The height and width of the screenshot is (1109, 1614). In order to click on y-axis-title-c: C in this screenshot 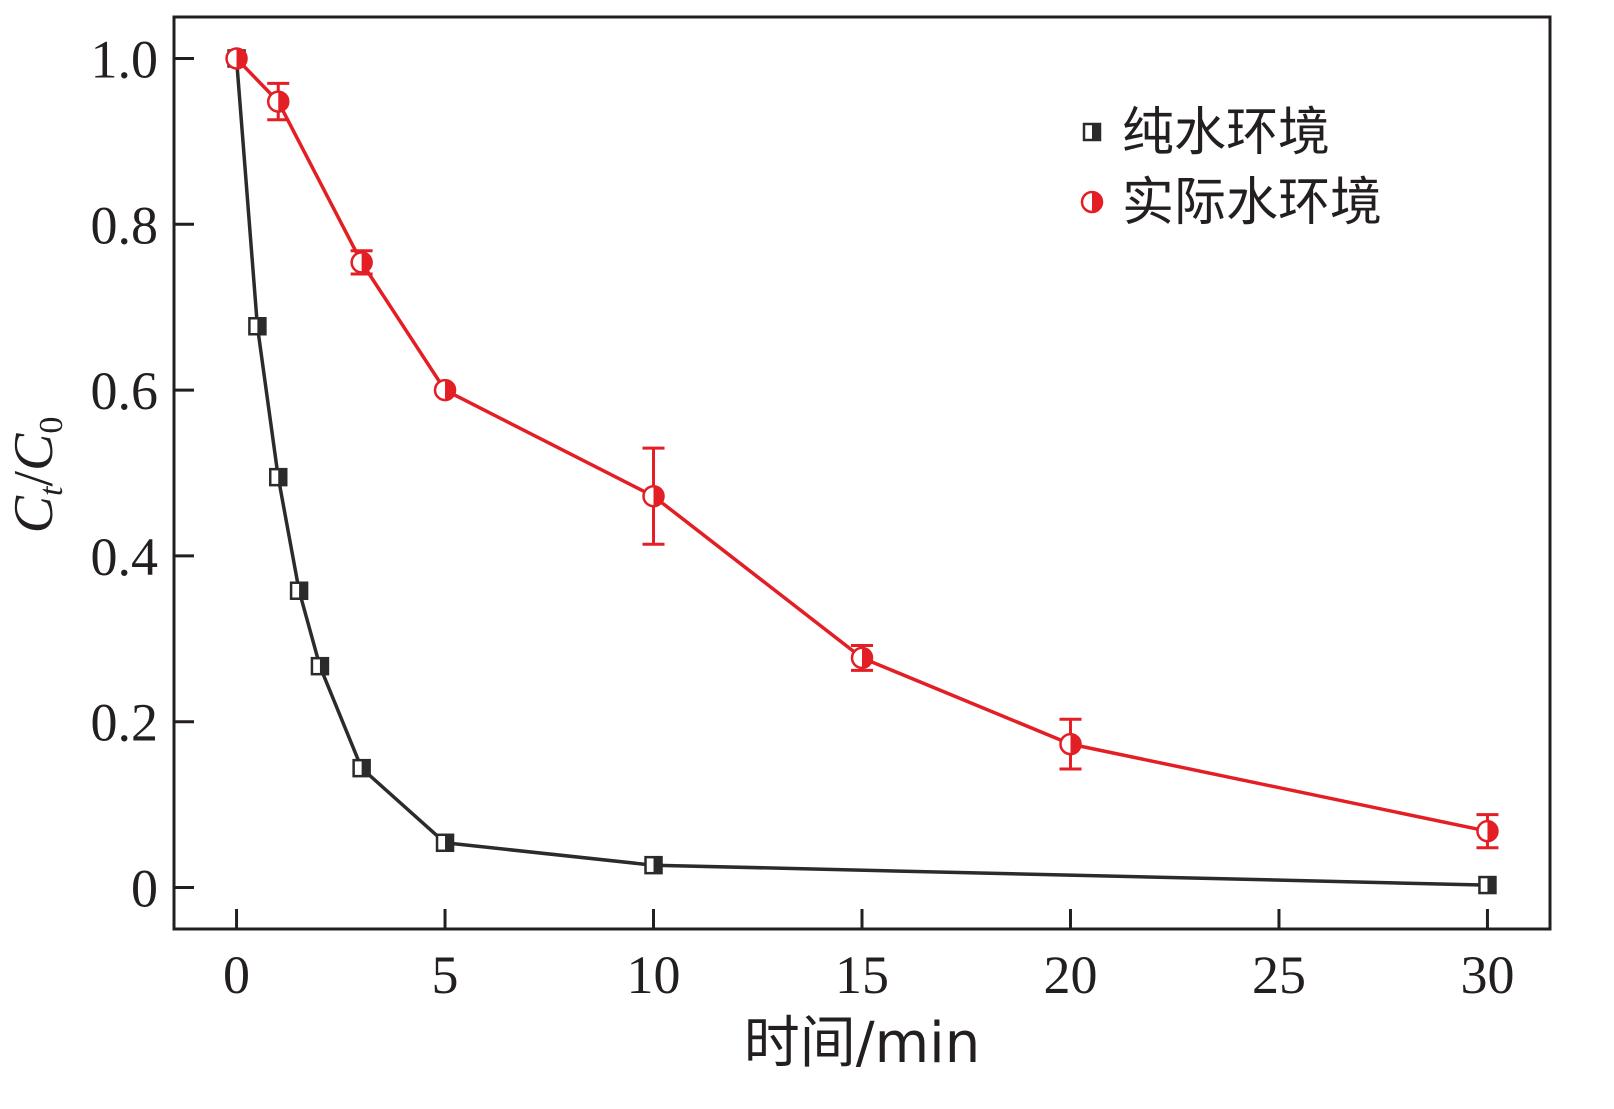, I will do `click(34, 514)`.